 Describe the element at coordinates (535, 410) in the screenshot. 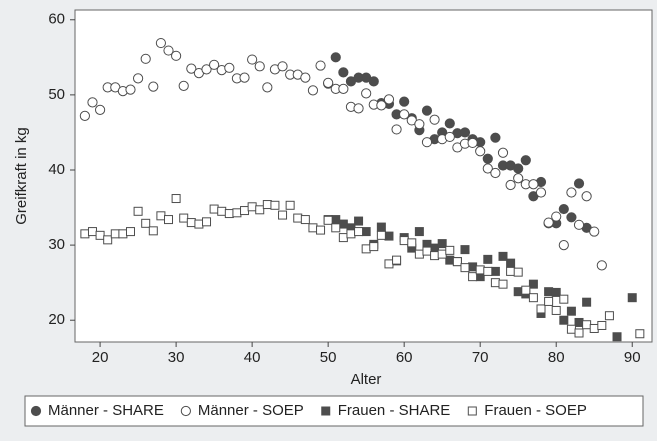

I see `legend-label: Frauen - SOEP` at that location.